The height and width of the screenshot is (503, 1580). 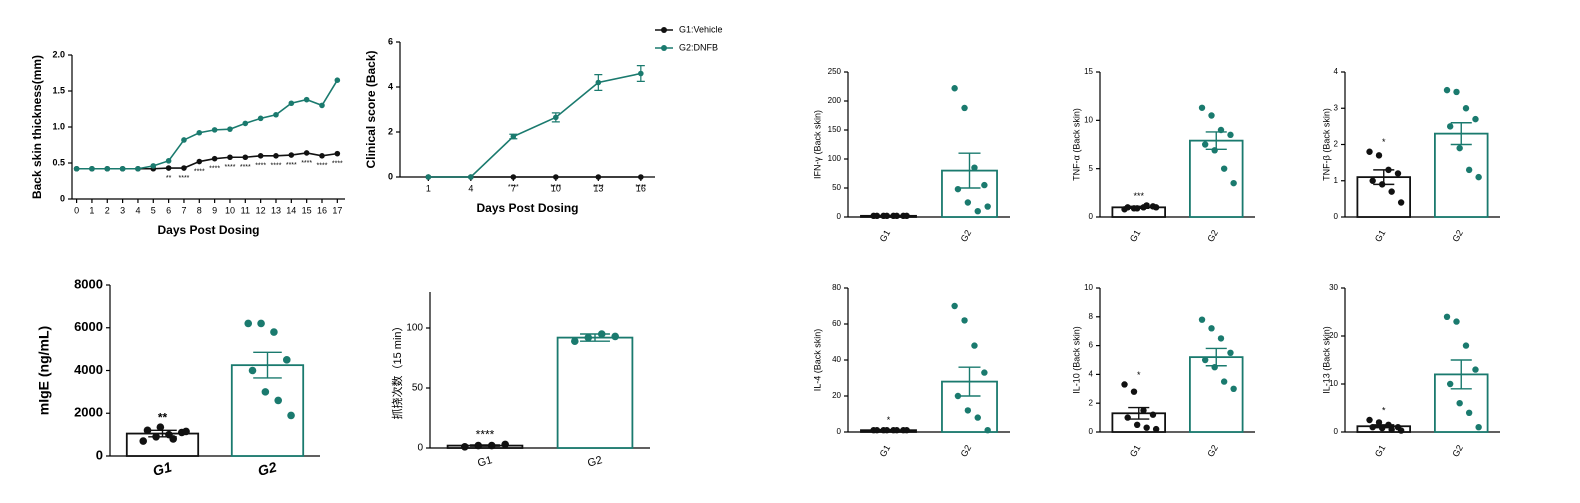 What do you see at coordinates (835, 158) in the screenshot?
I see `y-tick-label: 100` at bounding box center [835, 158].